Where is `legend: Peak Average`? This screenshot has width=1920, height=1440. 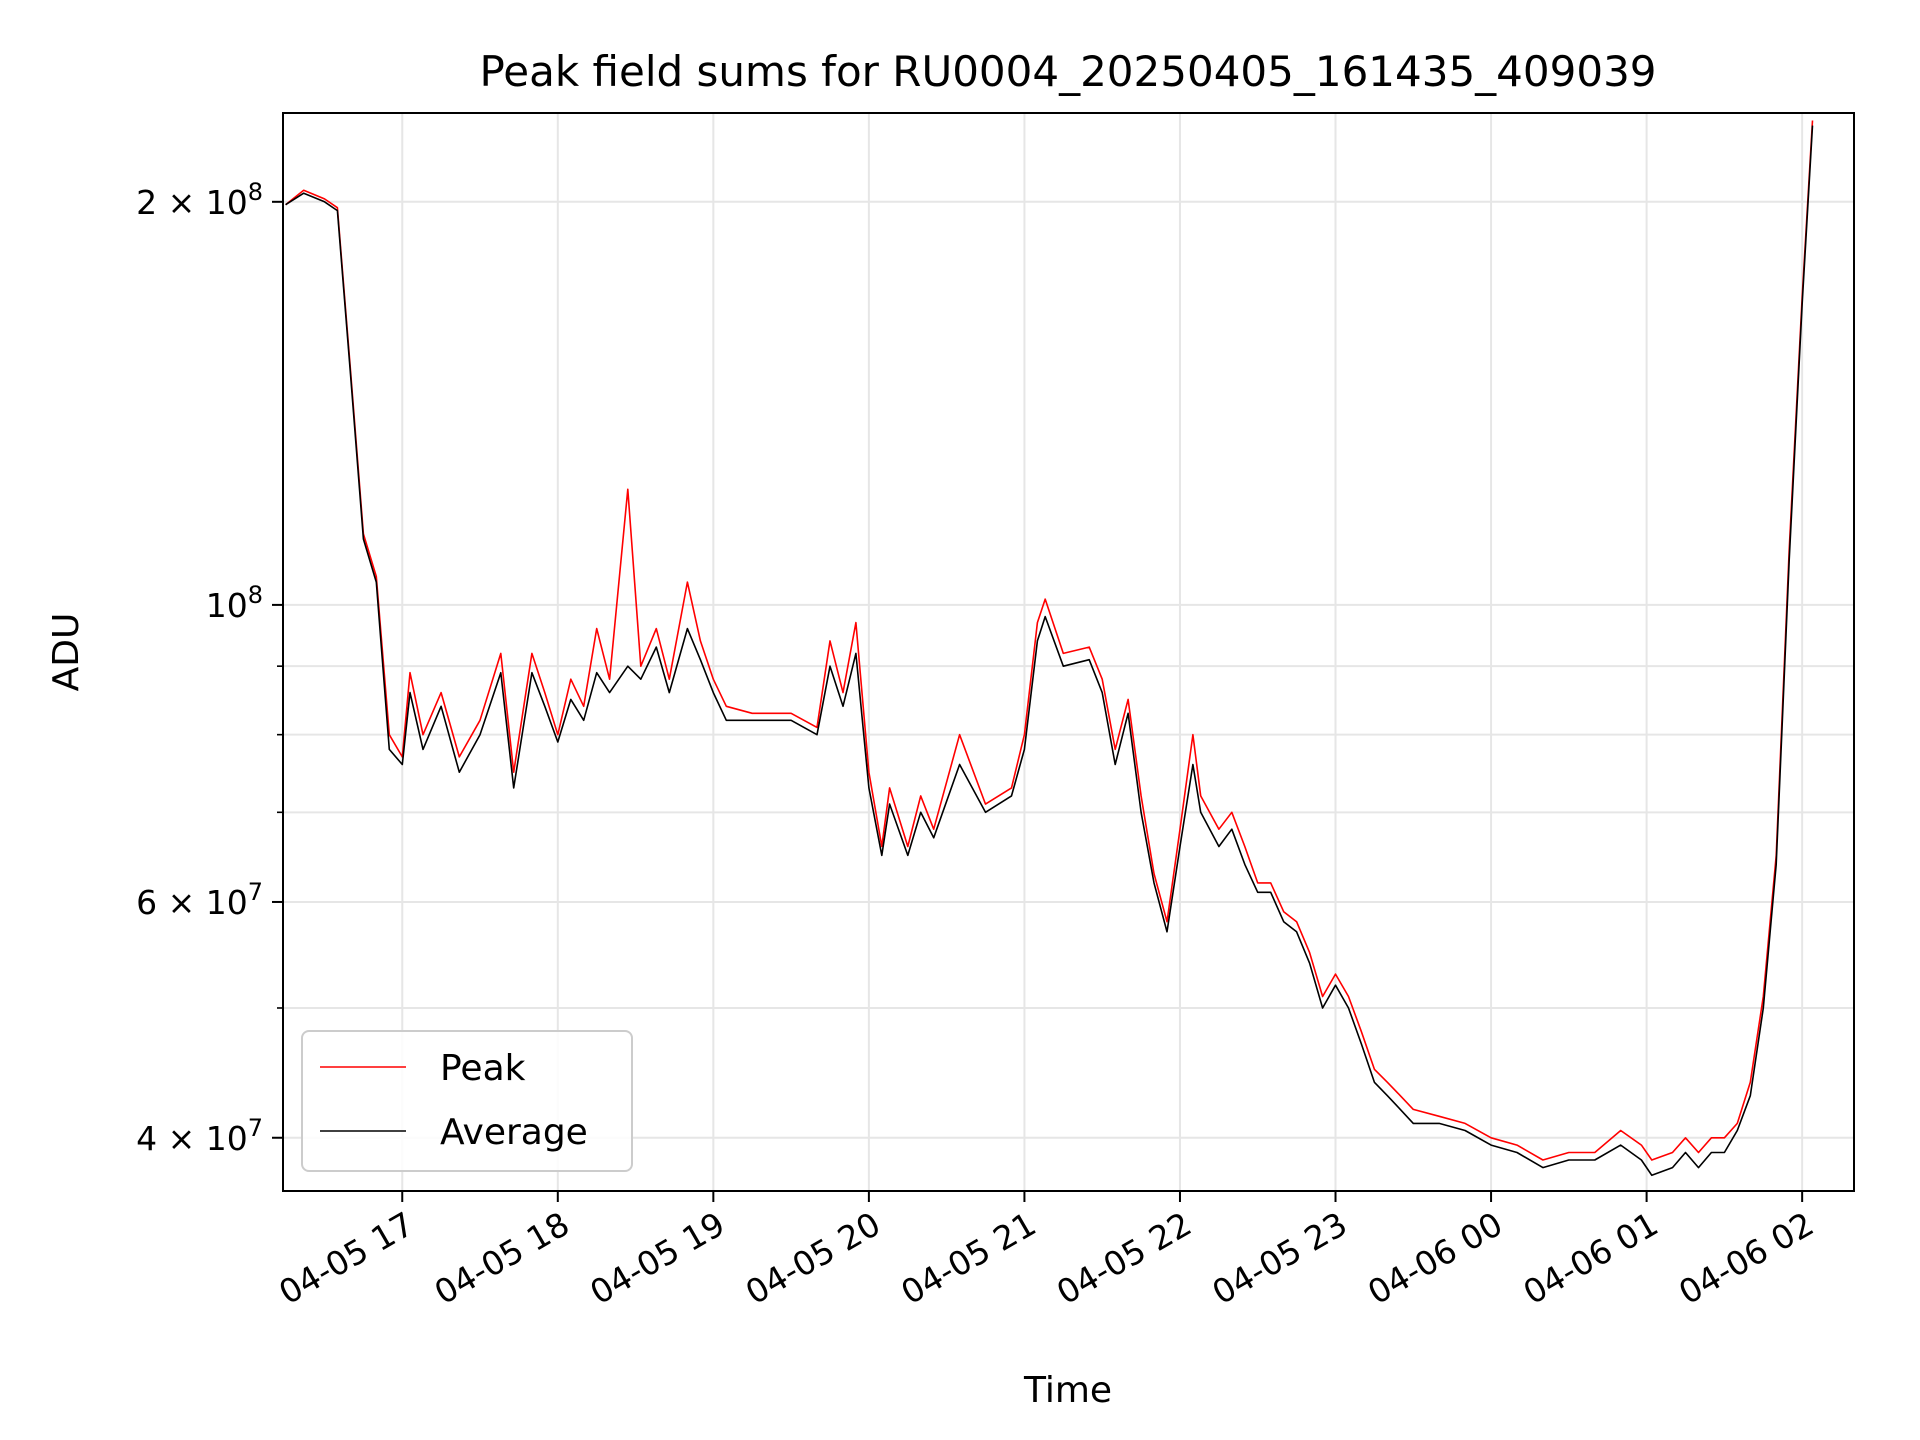 legend: Peak Average is located at coordinates (467, 1101).